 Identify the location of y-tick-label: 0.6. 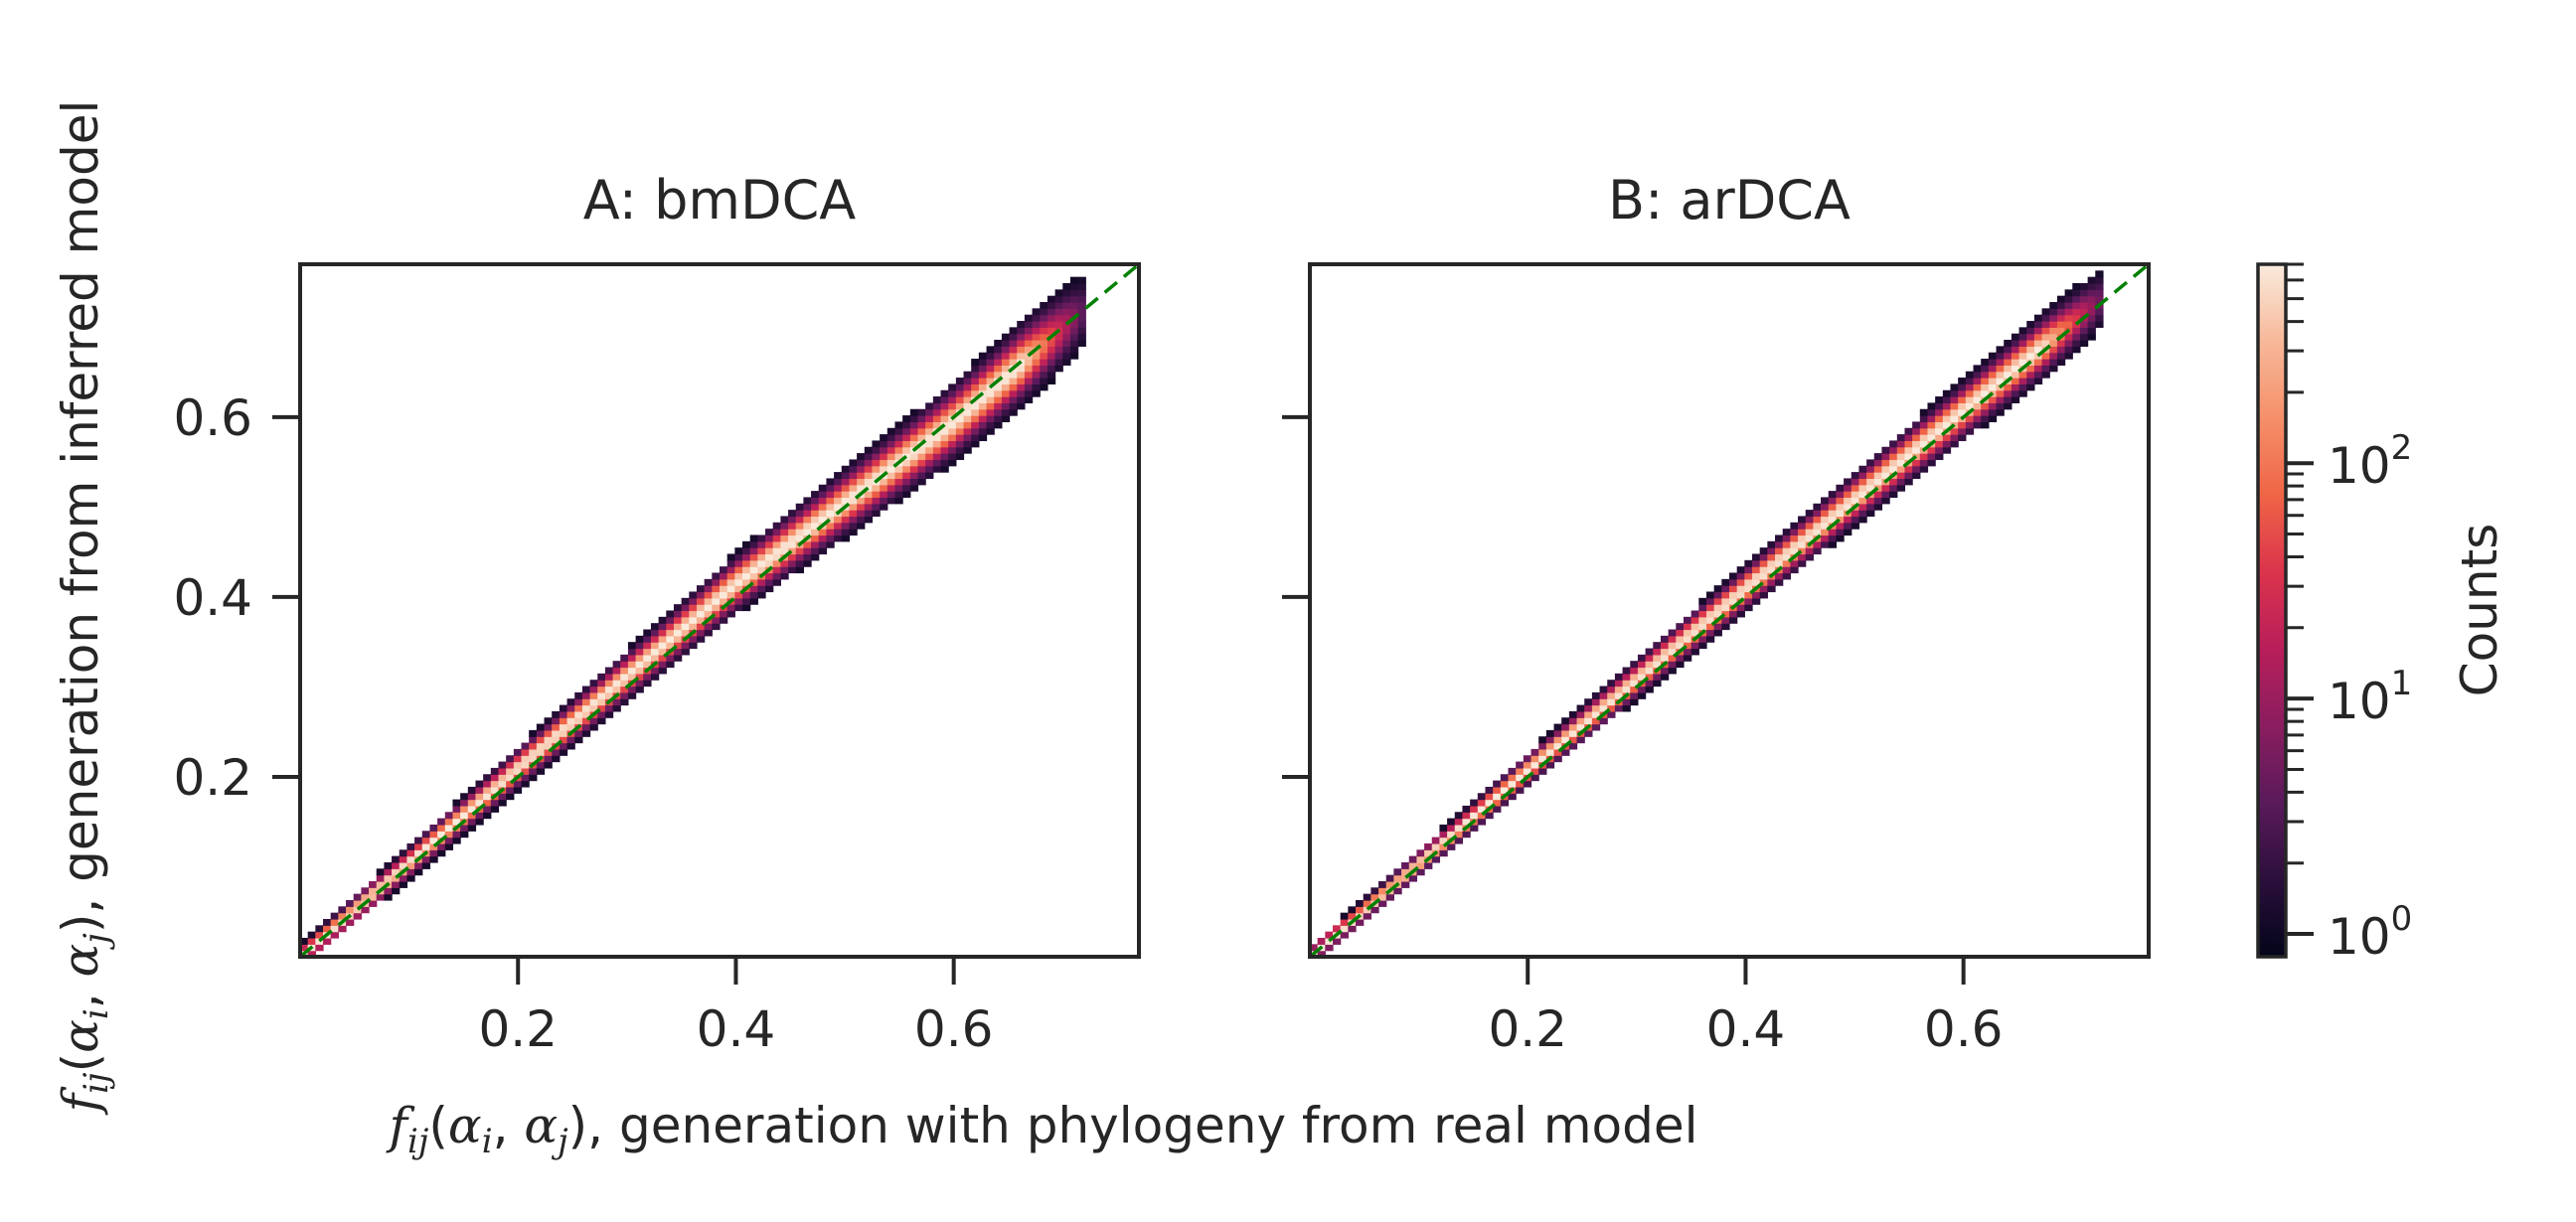
(212, 418).